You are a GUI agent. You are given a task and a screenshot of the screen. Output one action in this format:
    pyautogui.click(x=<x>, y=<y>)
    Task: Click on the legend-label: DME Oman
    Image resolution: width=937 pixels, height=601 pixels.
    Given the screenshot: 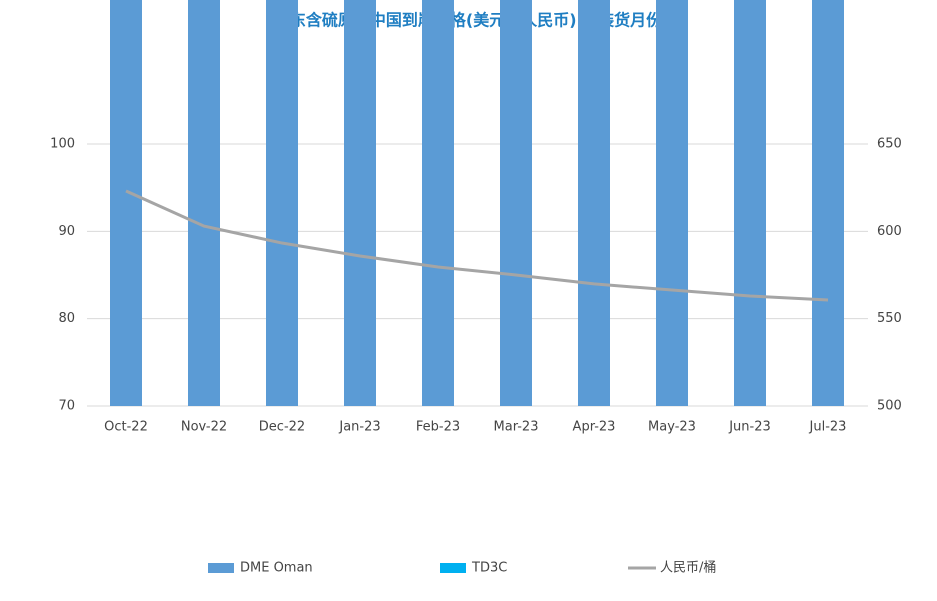 What is the action you would take?
    pyautogui.click(x=276, y=568)
    